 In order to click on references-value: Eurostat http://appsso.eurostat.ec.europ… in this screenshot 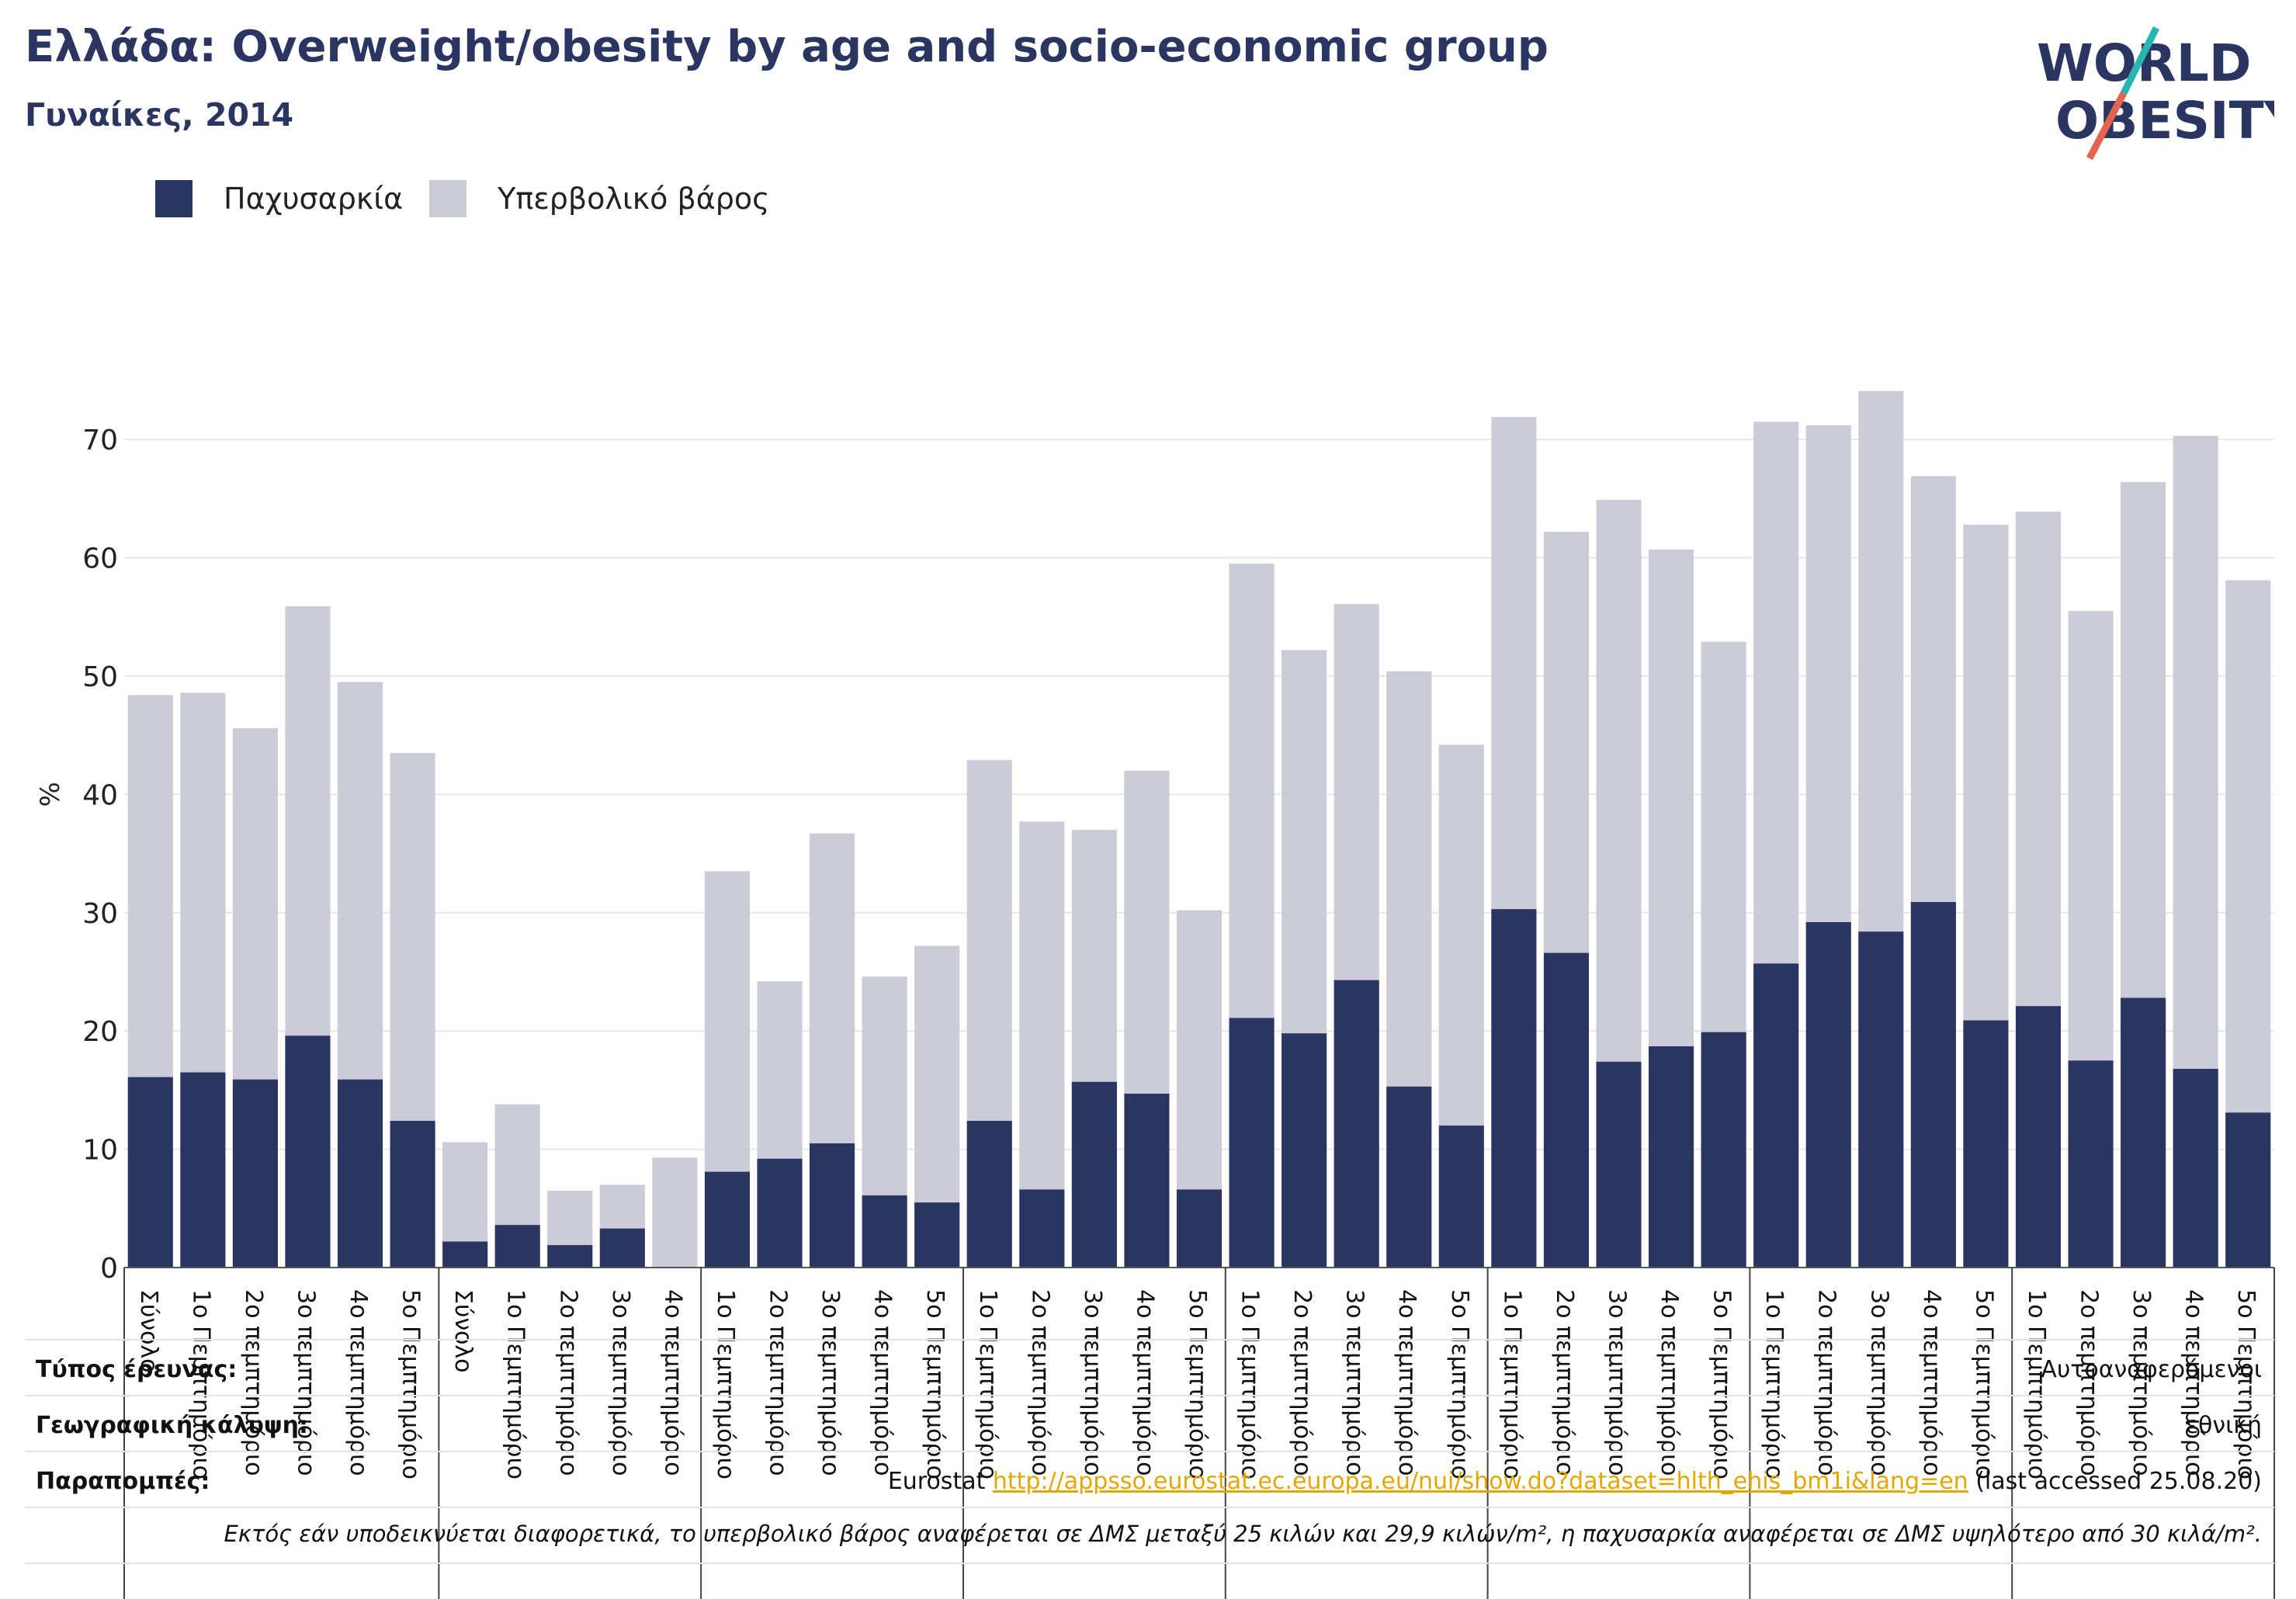, I will do `click(1575, 1481)`.